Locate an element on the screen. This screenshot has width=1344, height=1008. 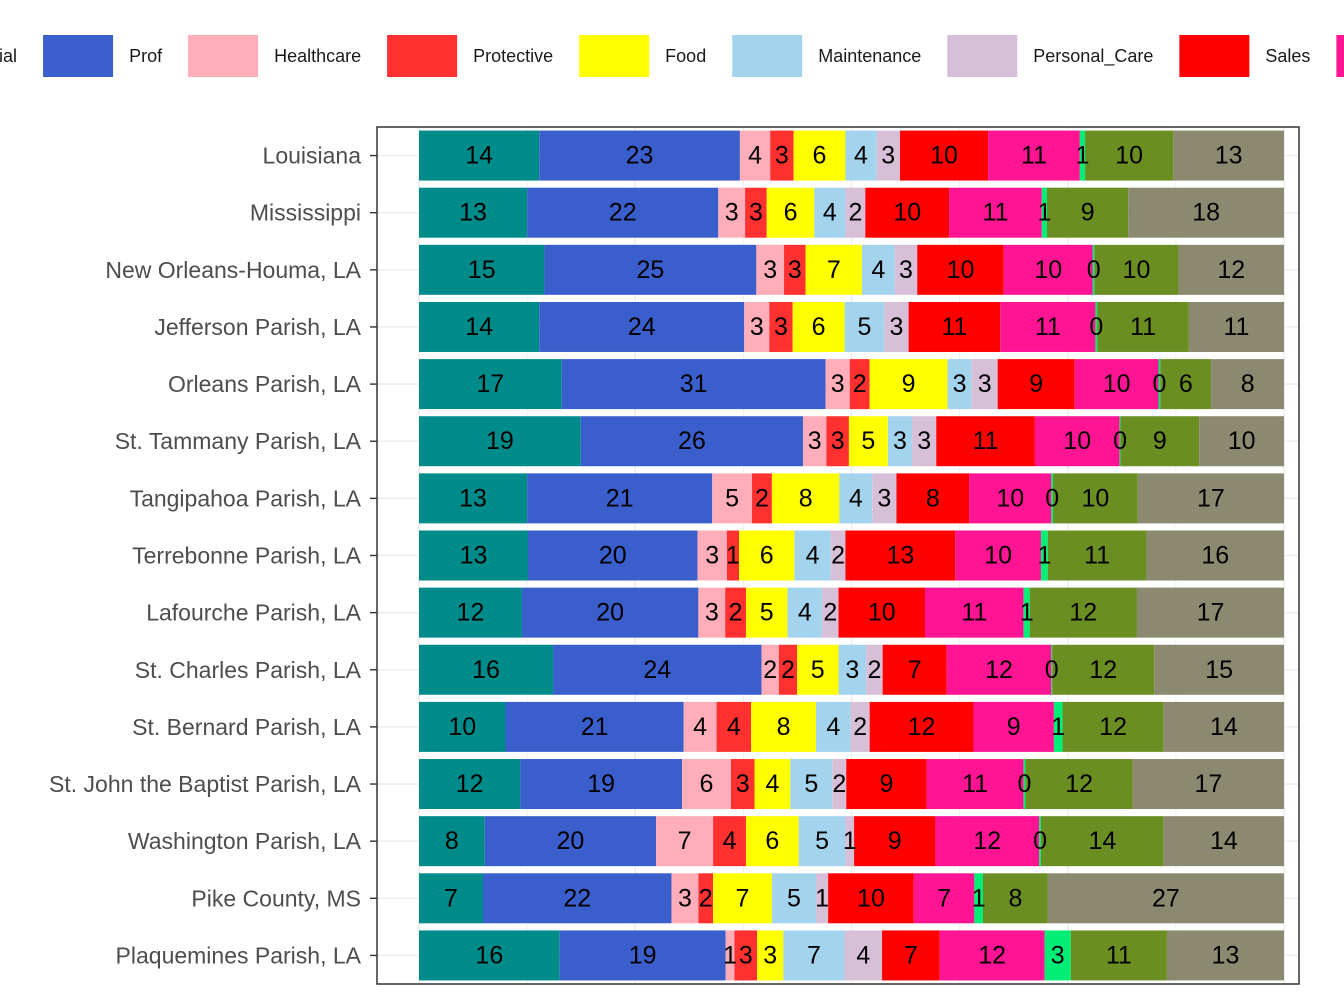
category-label: St. Tammany Parish, LA is located at coordinates (238, 441).